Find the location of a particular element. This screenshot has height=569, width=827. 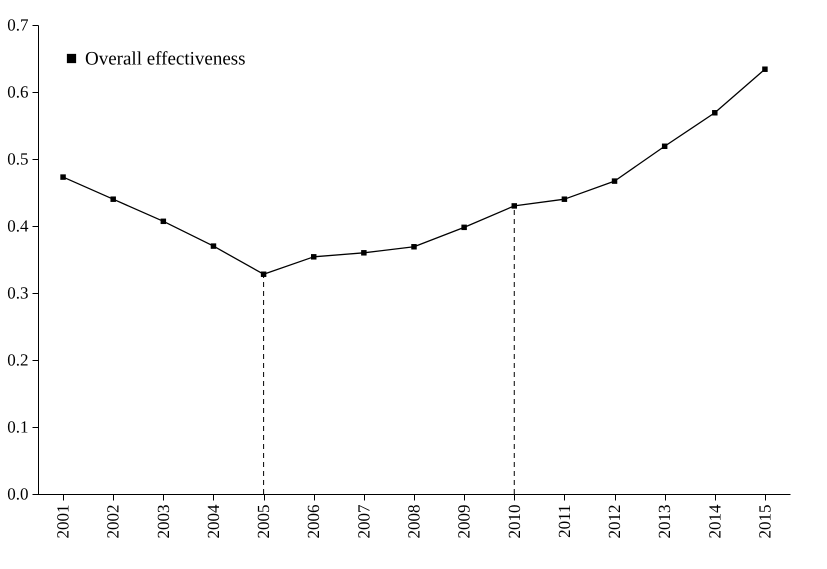

y-tick-label: 0.6 is located at coordinates (17, 92).